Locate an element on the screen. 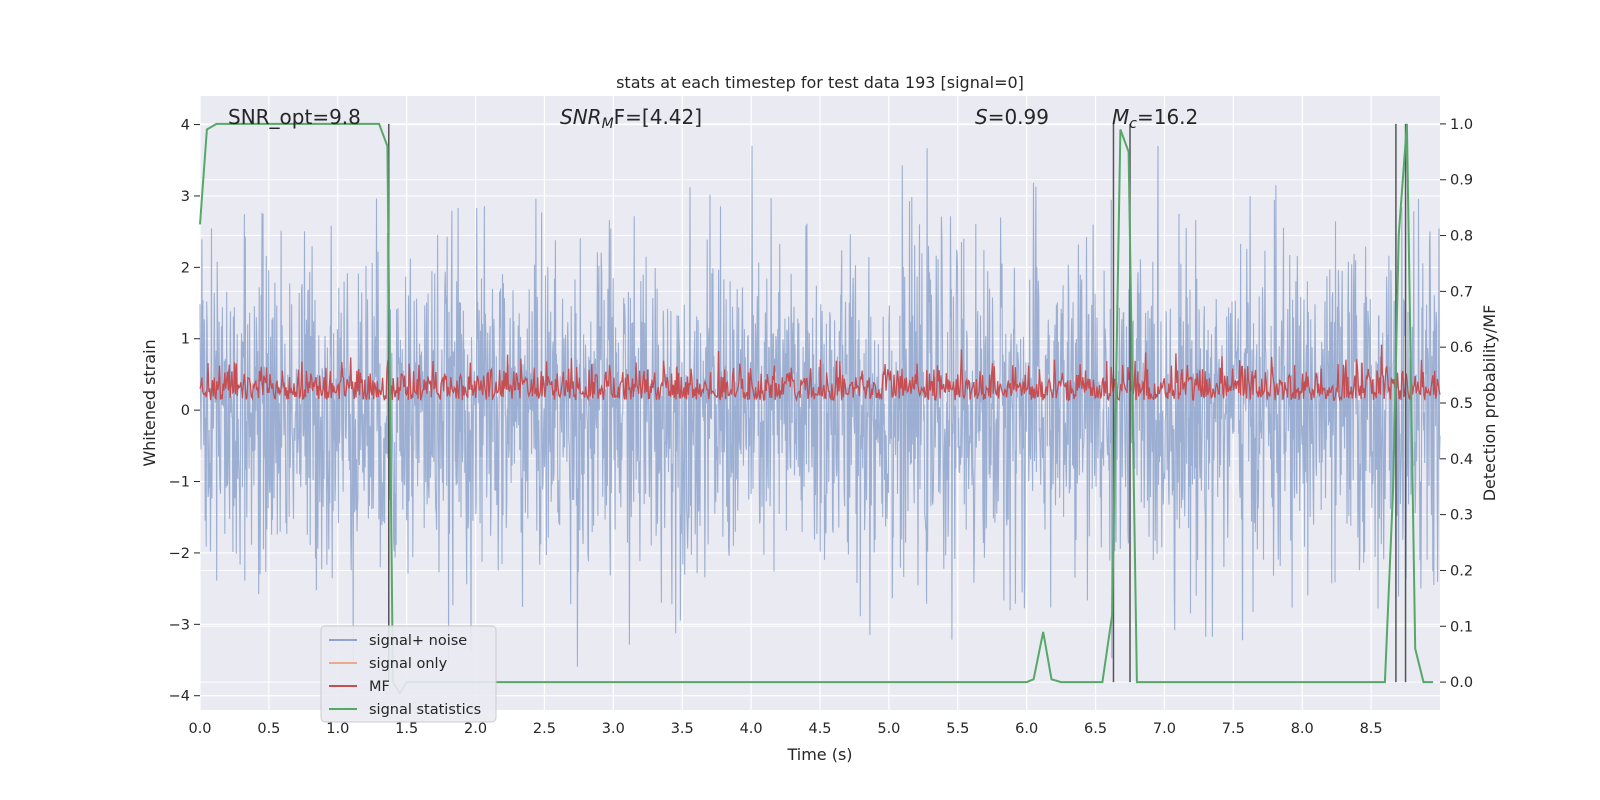 The width and height of the screenshot is (1600, 800). annotation-snr-mf: SNRMF=[4.42] is located at coordinates (631, 118).